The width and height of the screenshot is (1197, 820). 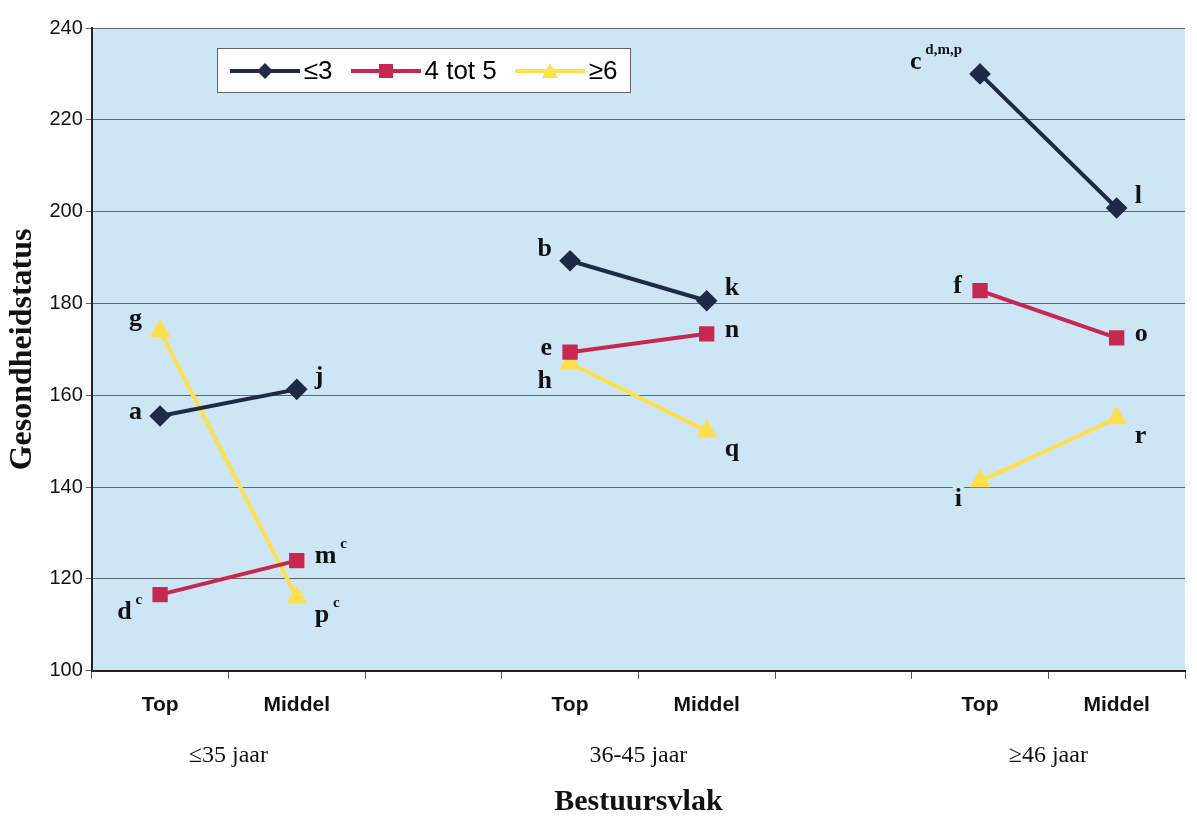 I want to click on y-tick-label: 120, so click(x=66, y=577).